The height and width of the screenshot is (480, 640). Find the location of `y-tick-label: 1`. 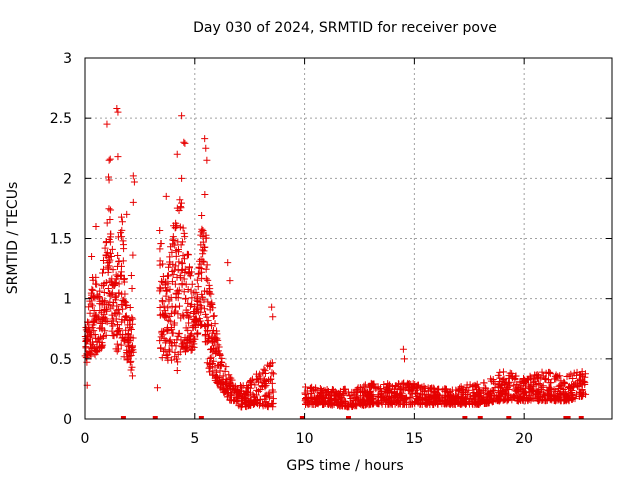

y-tick-label: 1 is located at coordinates (67, 300).